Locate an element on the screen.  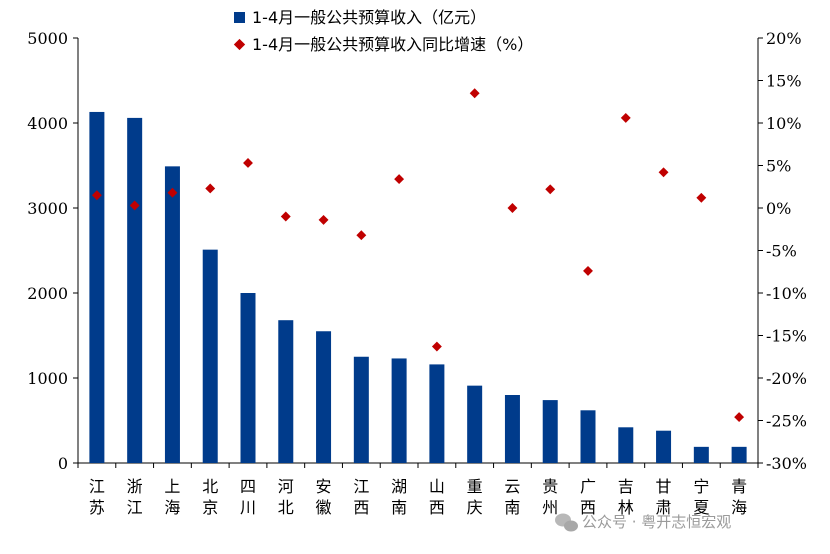
point-广西 is located at coordinates (588, 270).